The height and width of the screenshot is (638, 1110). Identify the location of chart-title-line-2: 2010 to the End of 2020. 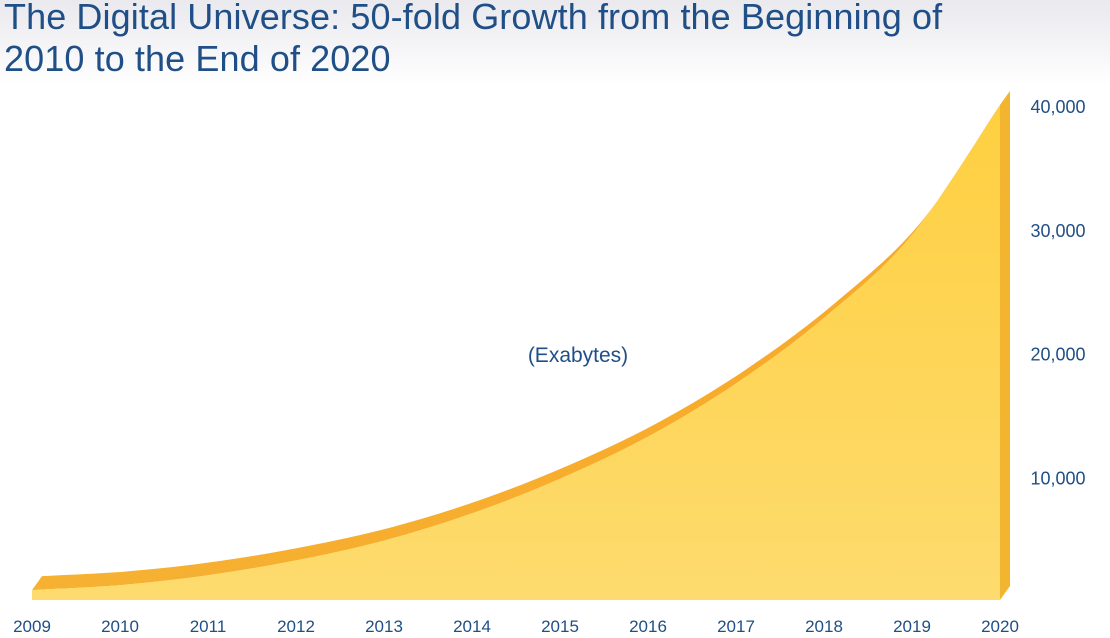
(197, 58).